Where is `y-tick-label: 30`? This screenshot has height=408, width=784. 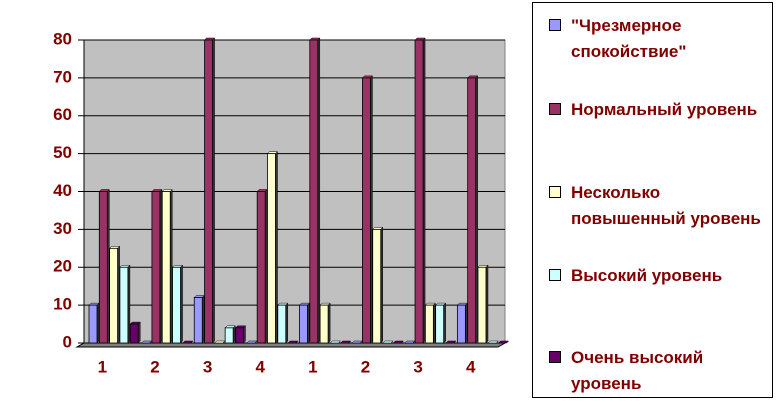
y-tick-label: 30 is located at coordinates (62, 228).